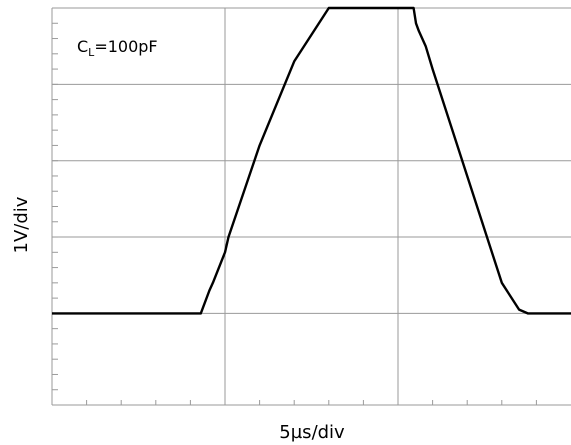  What do you see at coordinates (21, 224) in the screenshot?
I see `y-axis-label: 1V/div` at bounding box center [21, 224].